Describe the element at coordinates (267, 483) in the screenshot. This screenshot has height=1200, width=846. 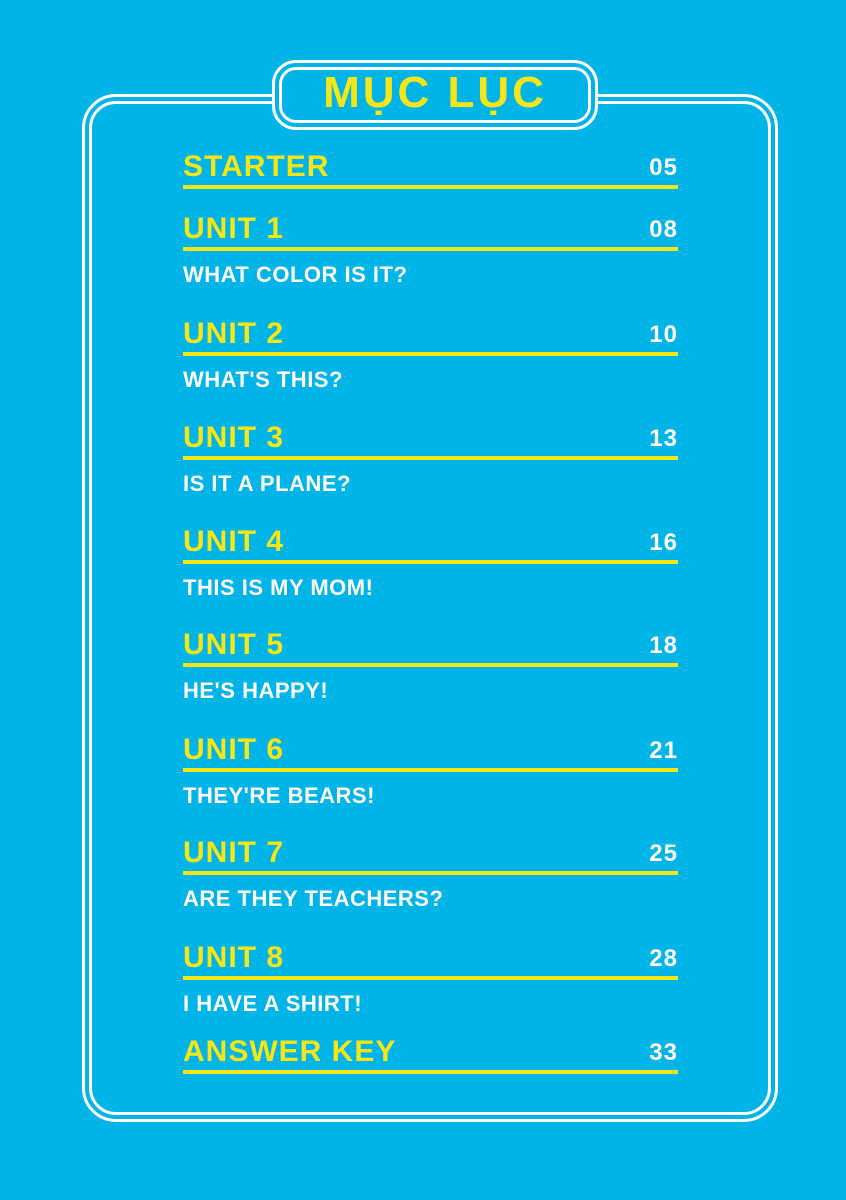
I see `toc-entry-subtitle: IS IT A PLANE?` at that location.